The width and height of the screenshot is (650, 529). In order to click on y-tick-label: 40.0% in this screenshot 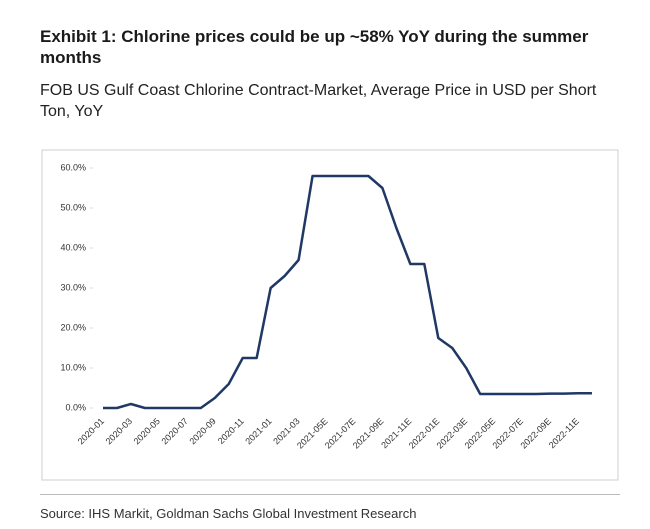, I will do `click(73, 247)`.